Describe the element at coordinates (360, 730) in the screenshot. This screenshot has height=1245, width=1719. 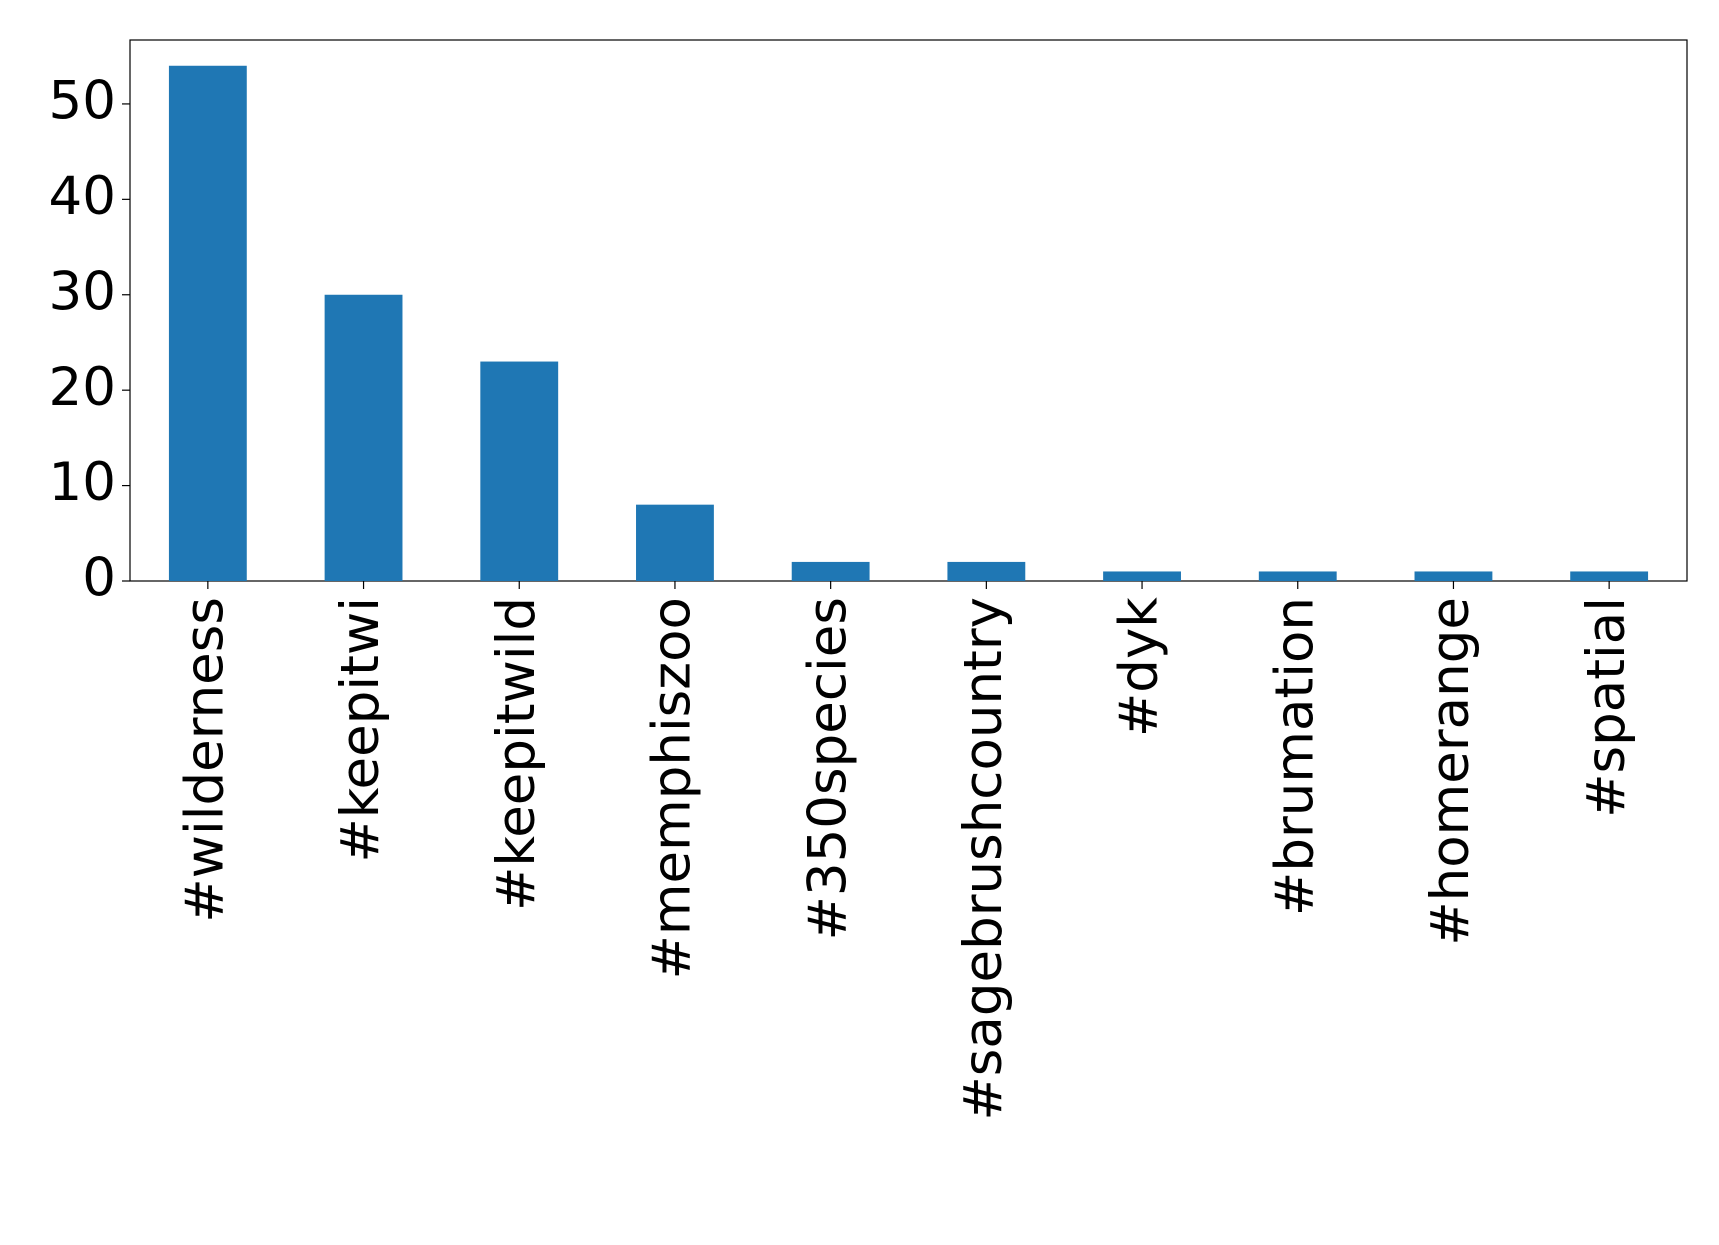
I see `x-tick-label: #keepitwi` at that location.